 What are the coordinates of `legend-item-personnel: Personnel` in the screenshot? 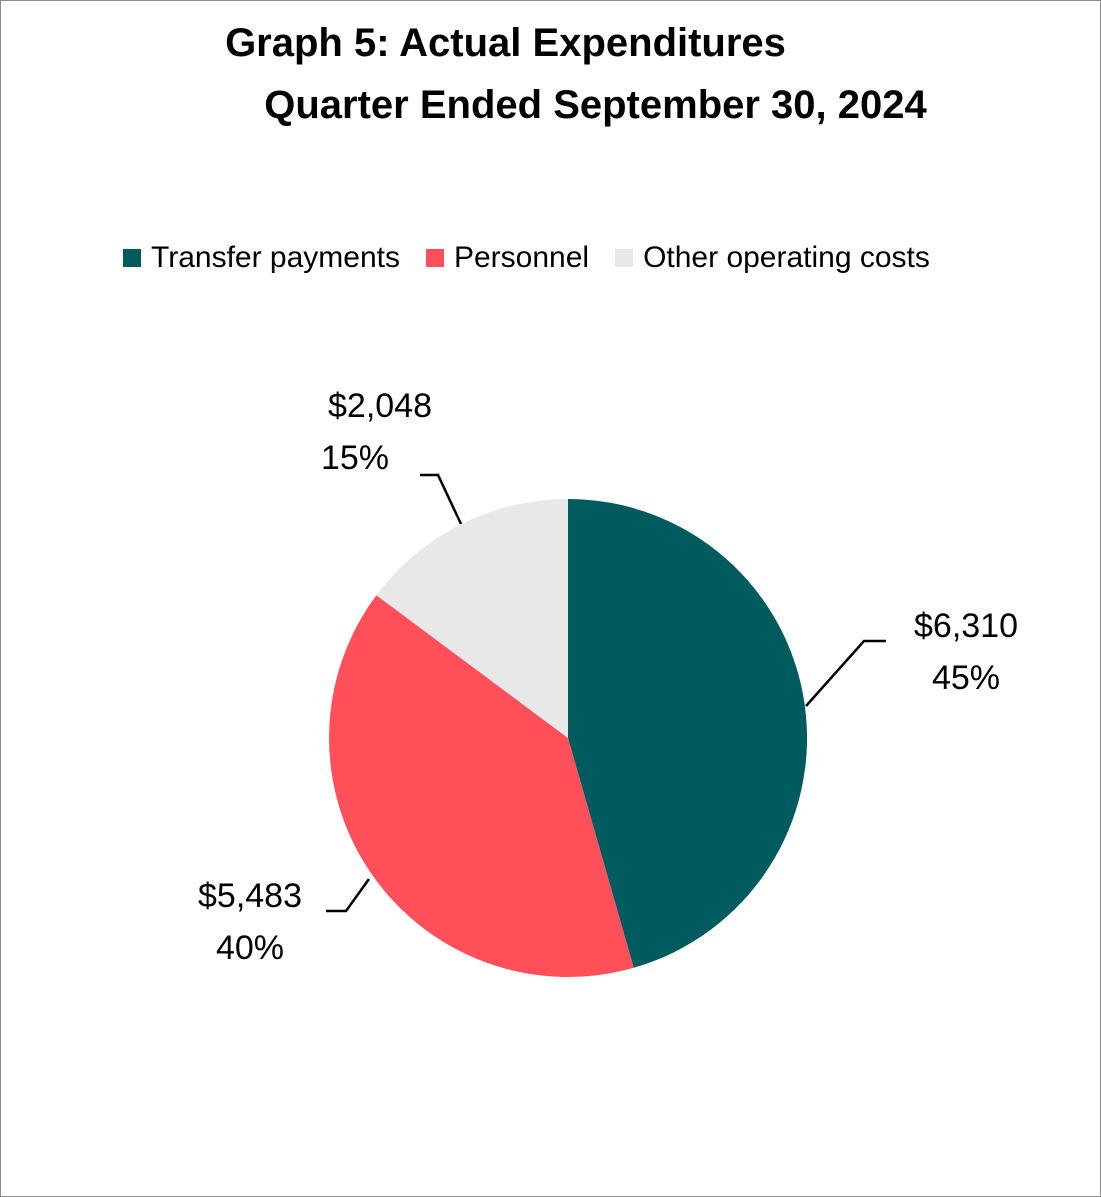 It's located at (507, 258).